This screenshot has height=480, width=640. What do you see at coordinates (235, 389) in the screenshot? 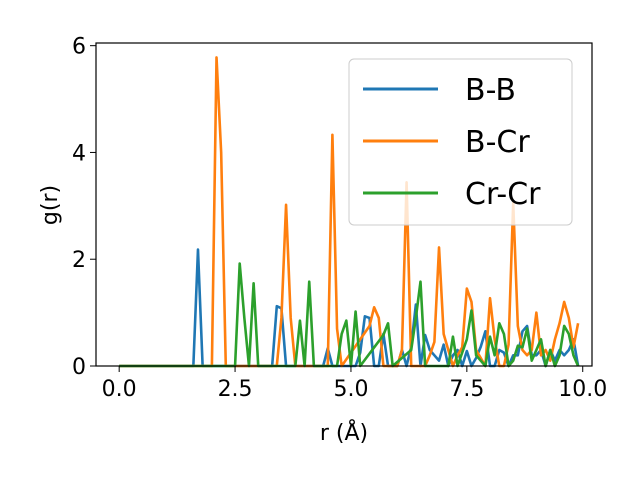
I see `x-tick-label: 2.5` at bounding box center [235, 389].